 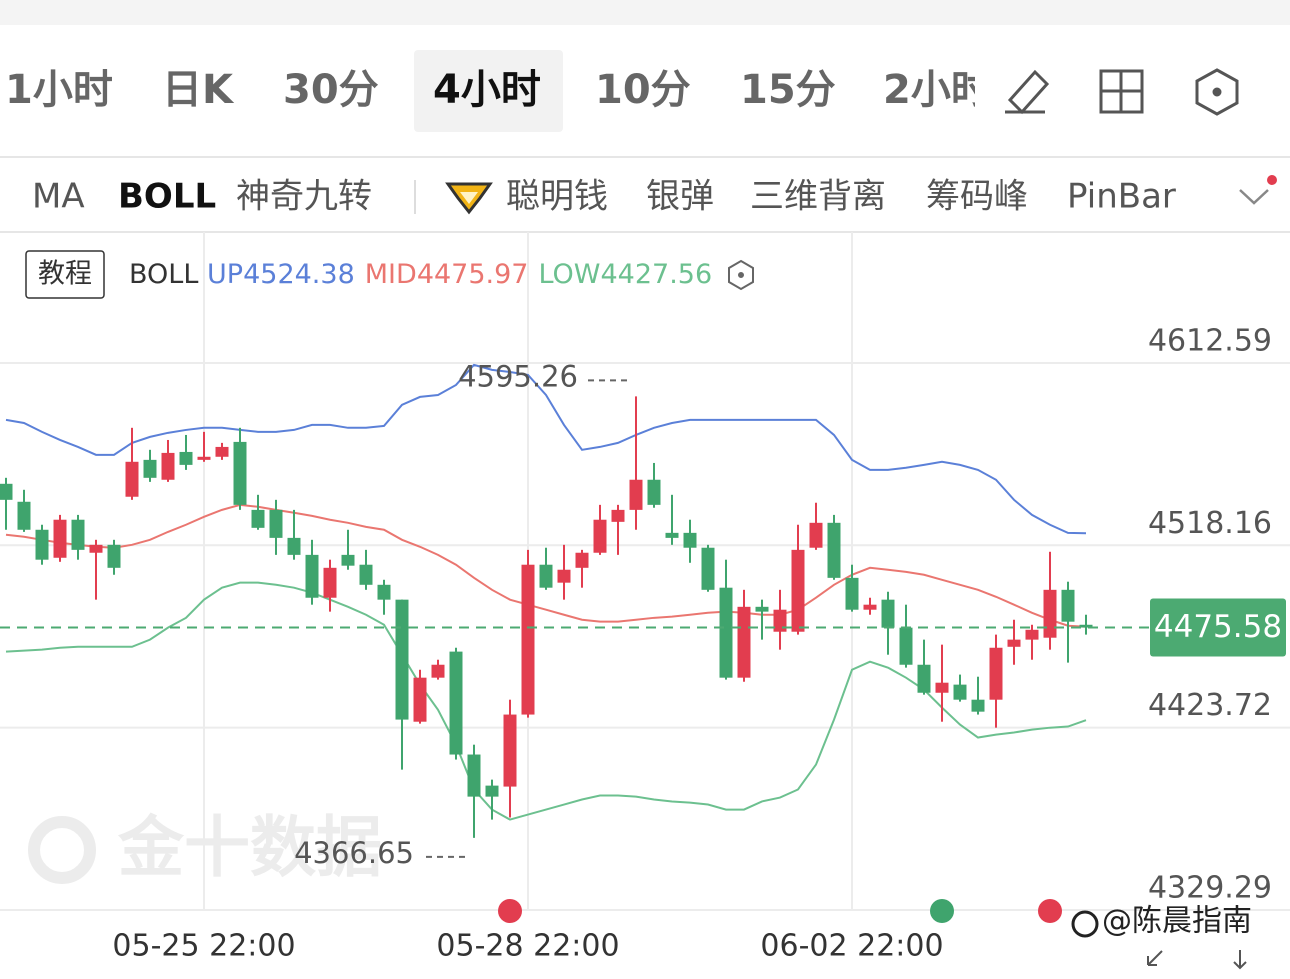 I want to click on tutorial-label: 教程, so click(x=65, y=274).